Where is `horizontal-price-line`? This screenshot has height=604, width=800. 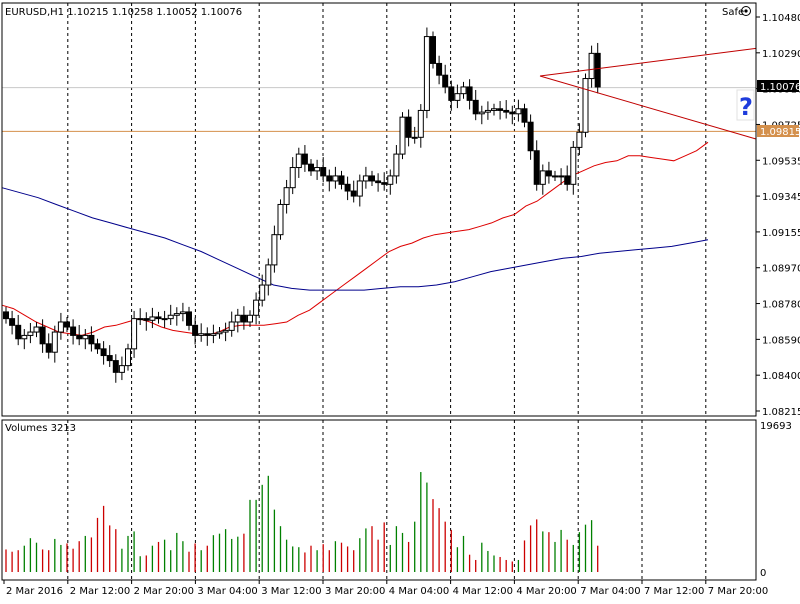 horizontal-price-line is located at coordinates (379, 109).